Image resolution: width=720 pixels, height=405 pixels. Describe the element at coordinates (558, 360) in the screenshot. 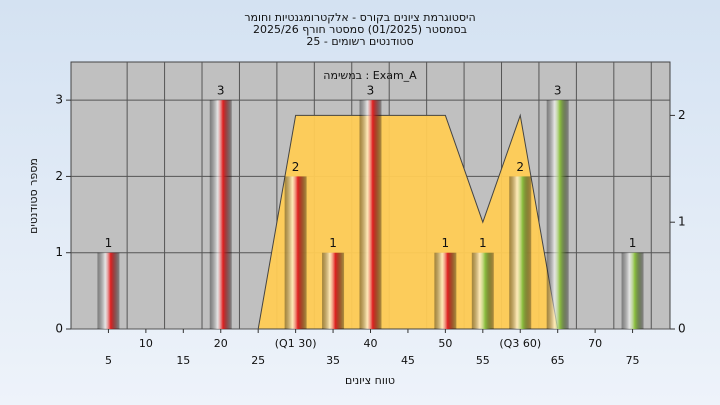

I see `x-tick-label: 65` at that location.